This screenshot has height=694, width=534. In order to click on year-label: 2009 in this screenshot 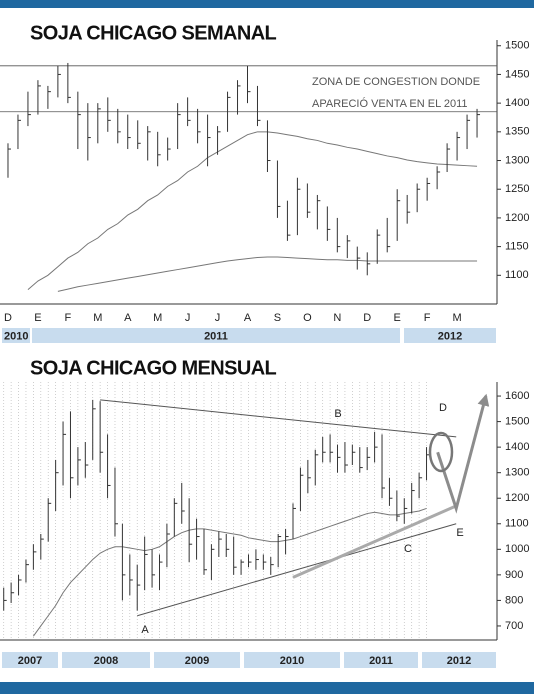, I will do `click(197, 661)`.